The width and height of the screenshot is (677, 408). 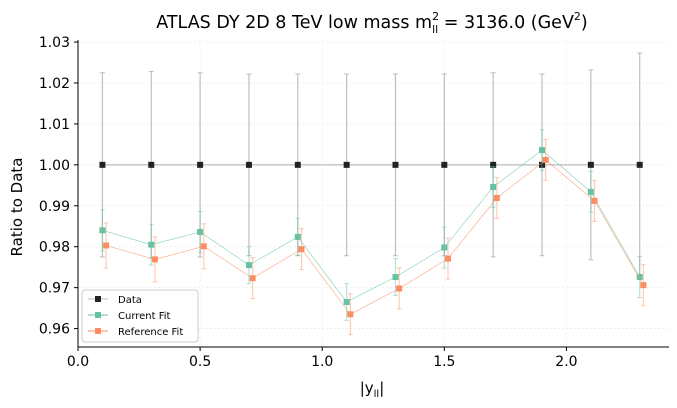 What do you see at coordinates (200, 362) in the screenshot?
I see `x-tick-label: 0.5` at bounding box center [200, 362].